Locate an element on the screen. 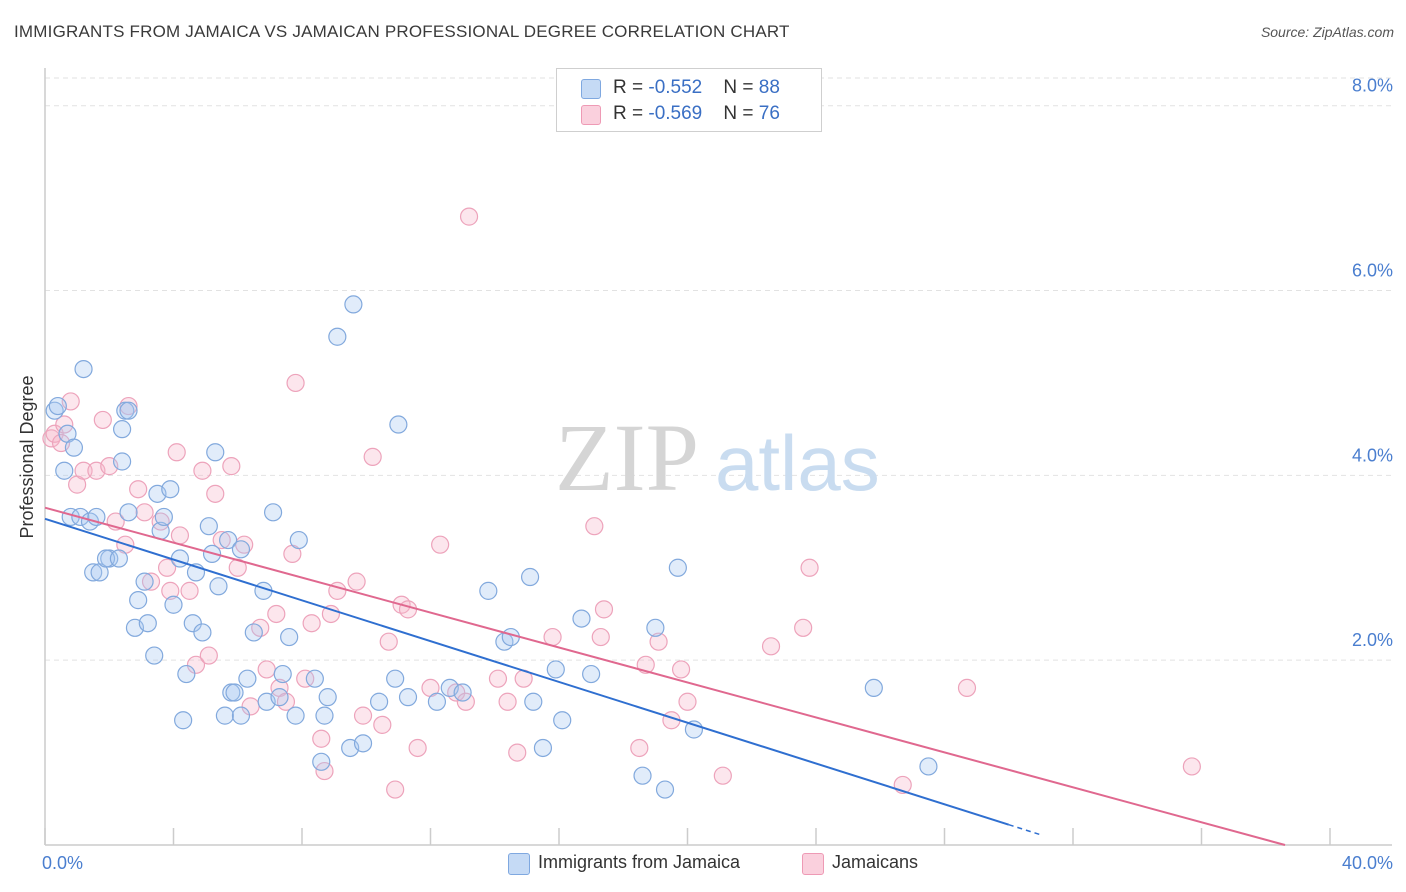  watermark-atlas: atlas is located at coordinates (797, 463).